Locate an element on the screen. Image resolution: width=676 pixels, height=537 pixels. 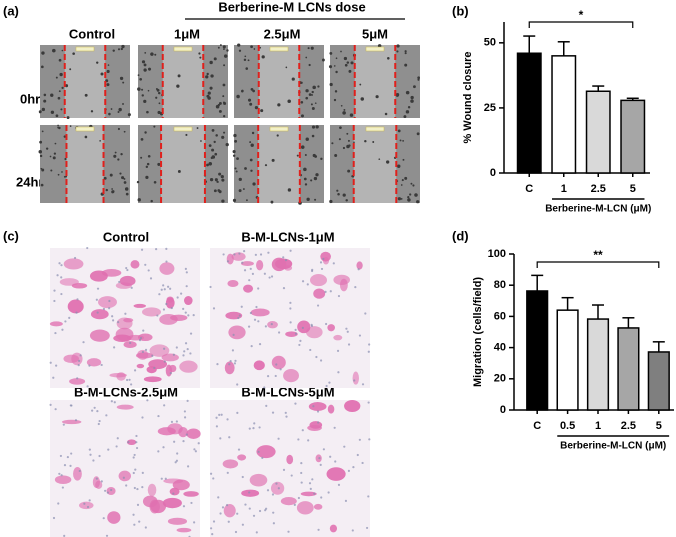
y-axis-label: Migration (cells/field) is located at coordinates (478, 332).